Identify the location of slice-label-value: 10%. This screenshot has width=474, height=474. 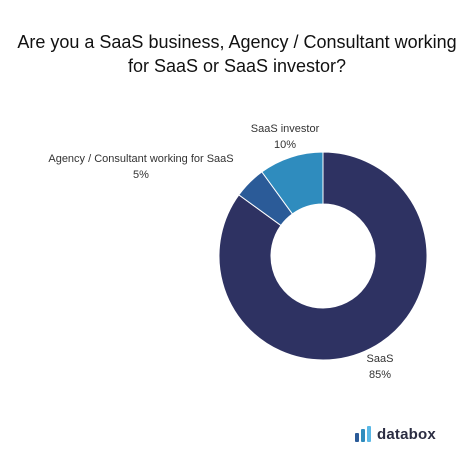
(285, 145).